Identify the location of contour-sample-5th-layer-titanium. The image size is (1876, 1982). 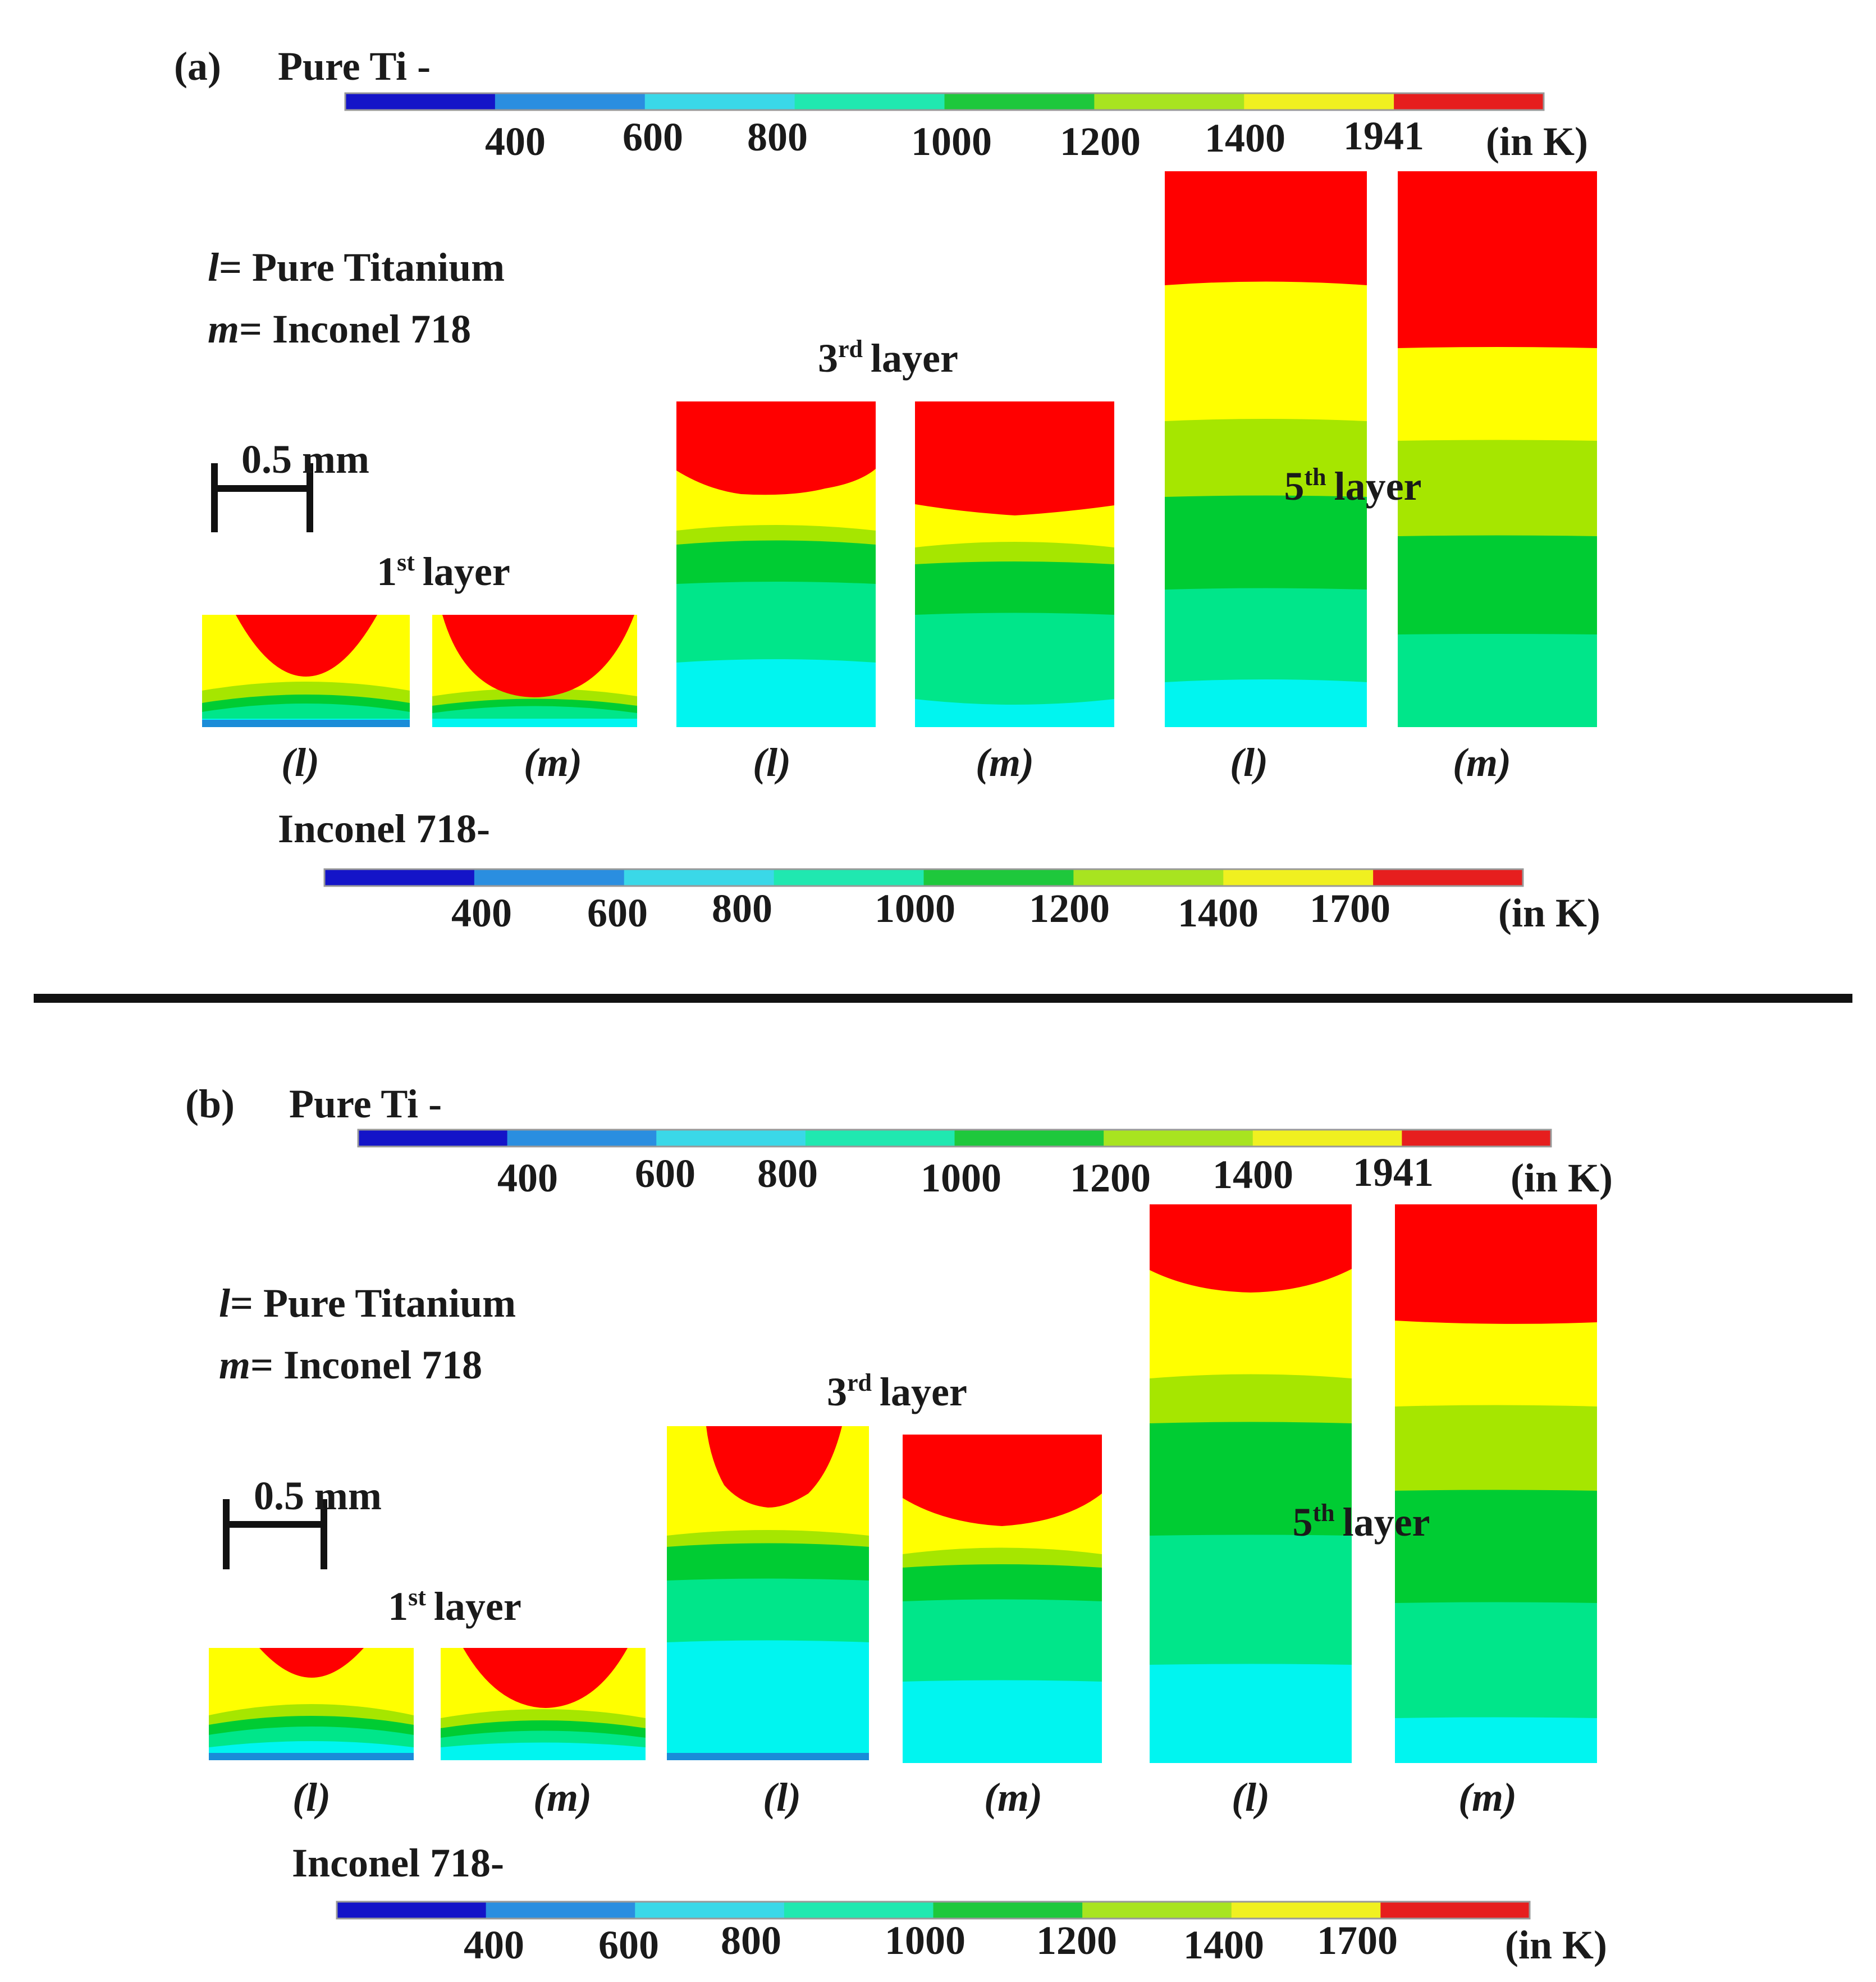
(1266, 449).